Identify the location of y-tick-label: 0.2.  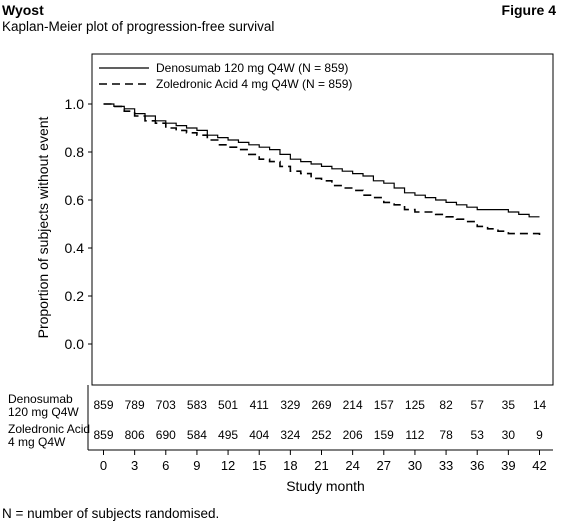
(75, 296).